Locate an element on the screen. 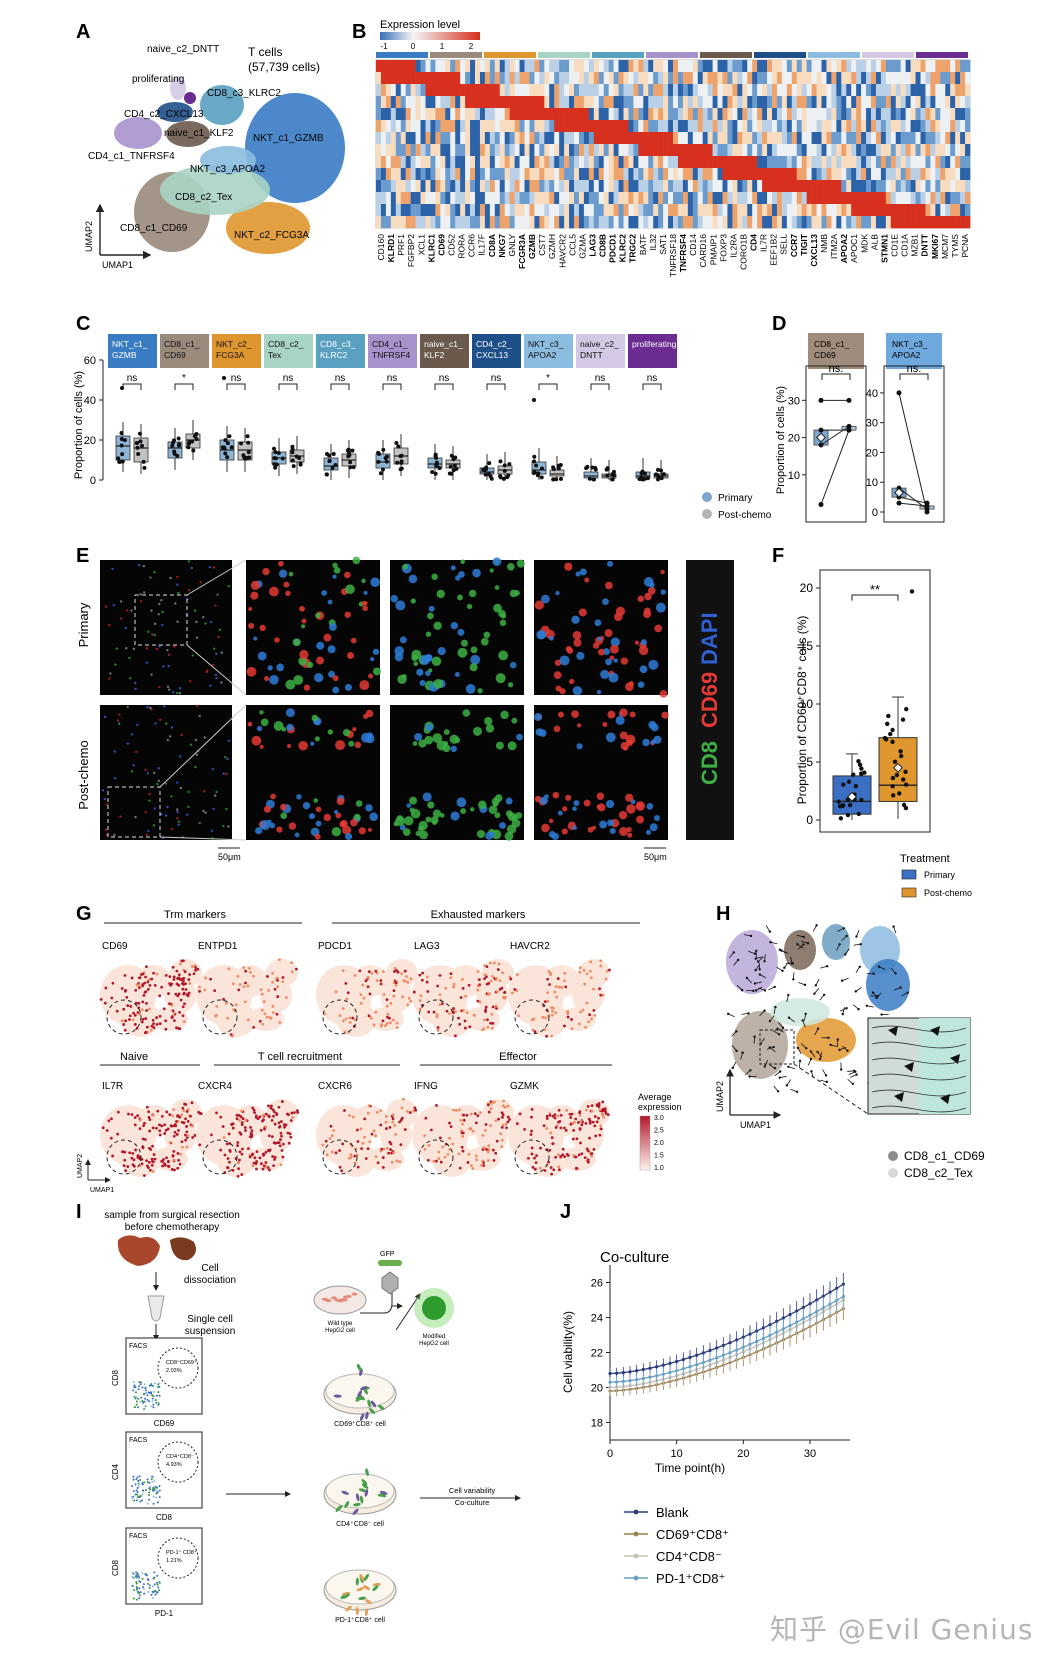 This screenshot has height=1670, width=1062. g-group-effector: Effector is located at coordinates (518, 1057).